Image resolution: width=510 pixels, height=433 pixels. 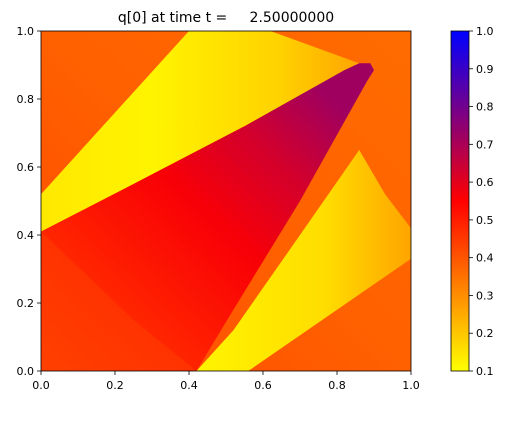 I want to click on colorbar-tick-label: 0.6, so click(x=485, y=182).